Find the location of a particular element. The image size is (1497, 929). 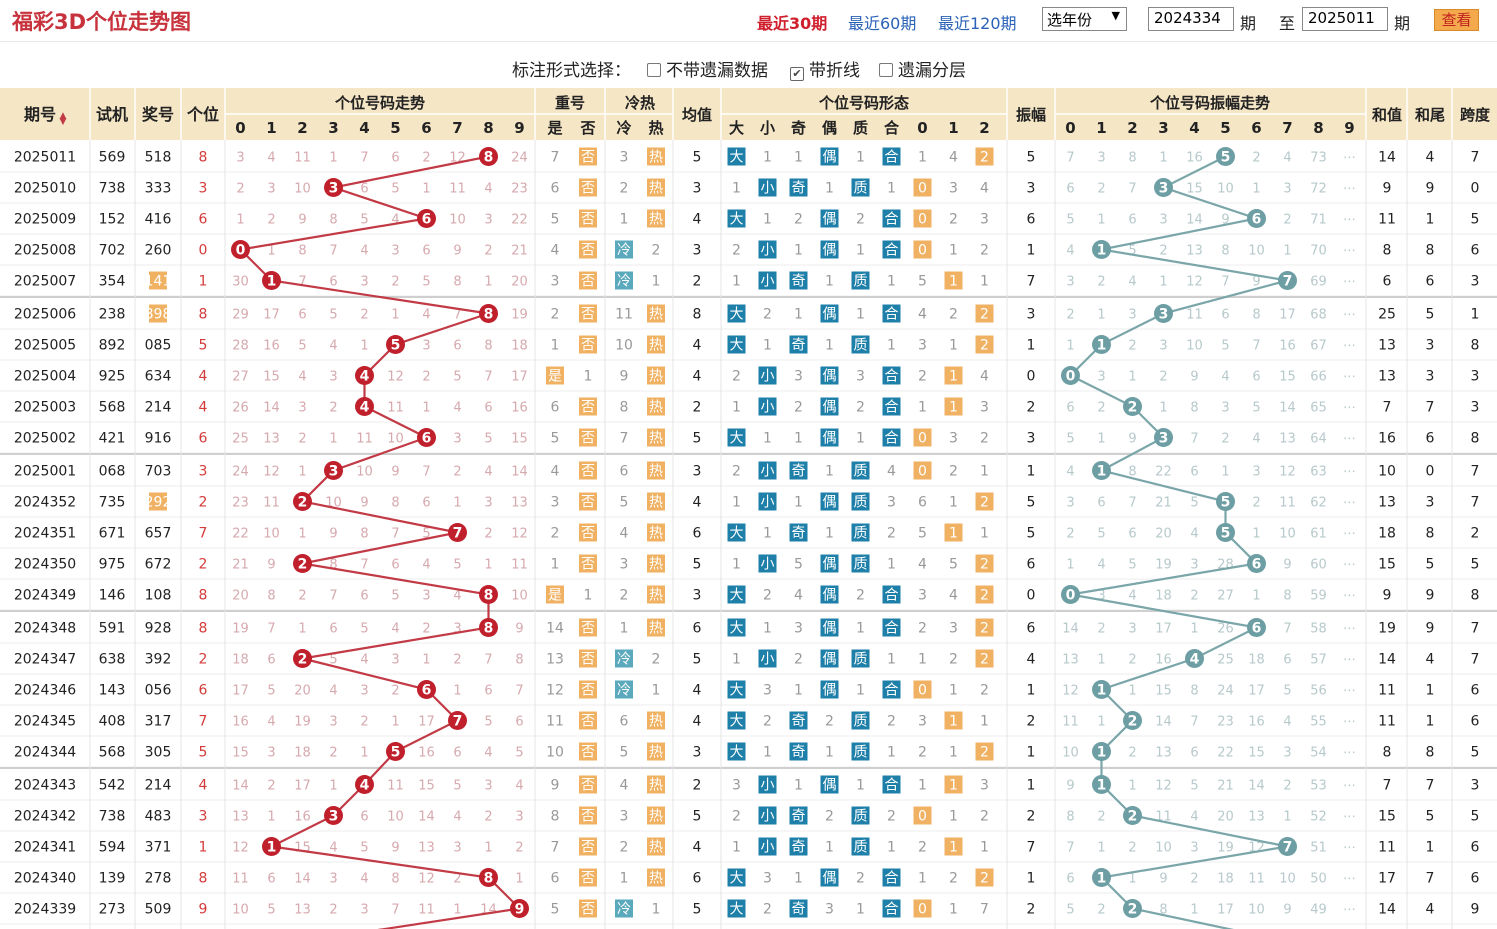

trend-omission: 13 is located at coordinates (271, 439).